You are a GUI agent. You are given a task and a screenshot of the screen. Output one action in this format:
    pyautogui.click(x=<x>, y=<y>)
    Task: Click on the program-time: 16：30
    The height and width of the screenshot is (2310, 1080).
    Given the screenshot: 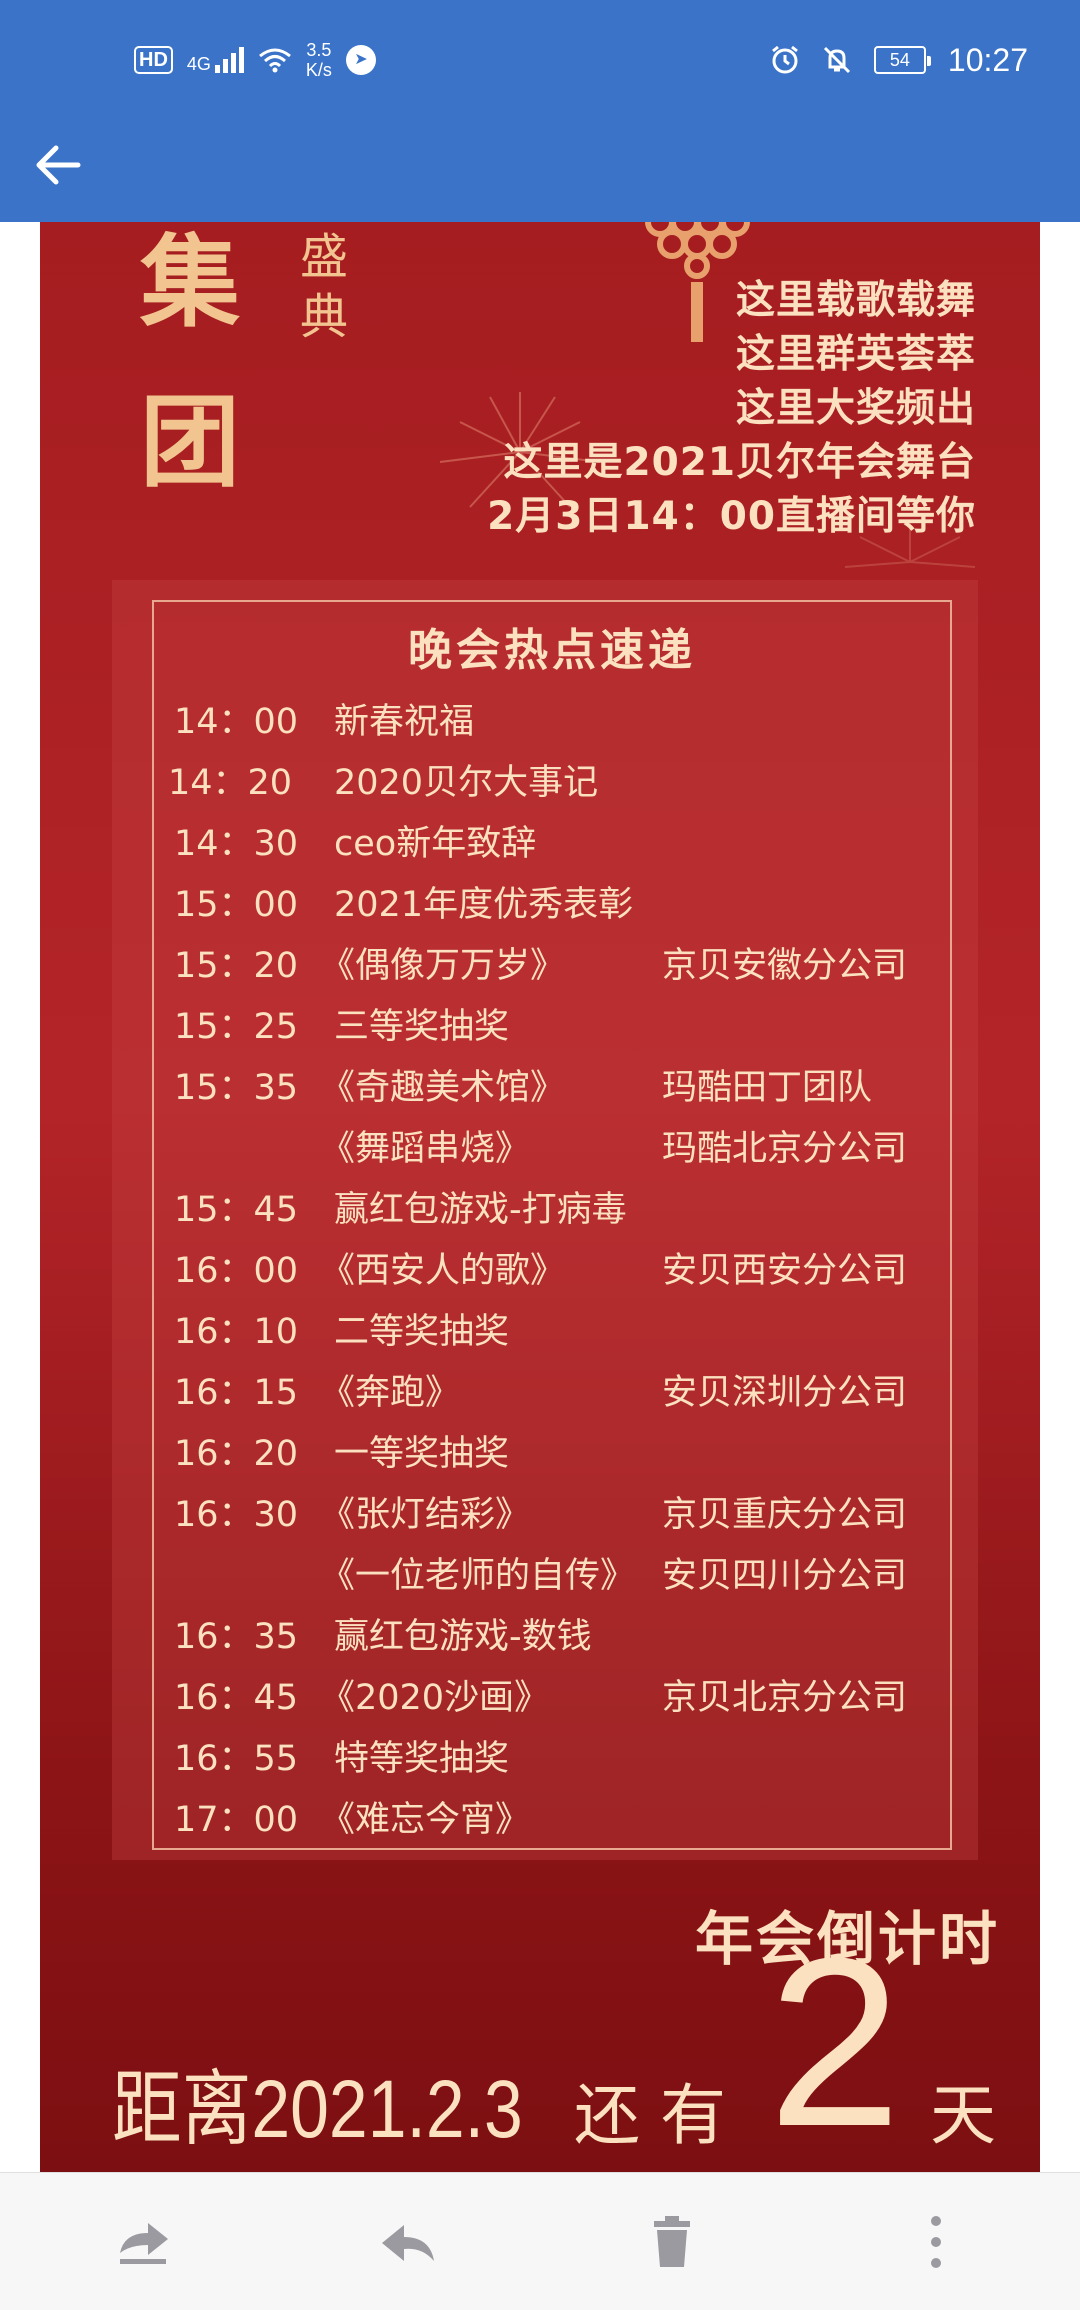 What is the action you would take?
    pyautogui.click(x=236, y=1515)
    